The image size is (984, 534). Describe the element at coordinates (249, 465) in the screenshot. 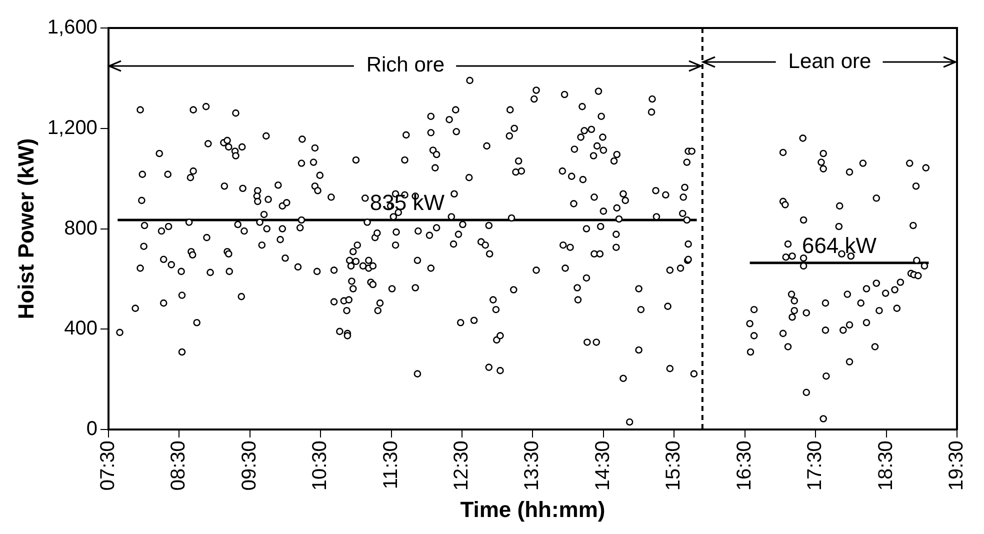

I see `x-tick-label: 09:30` at that location.